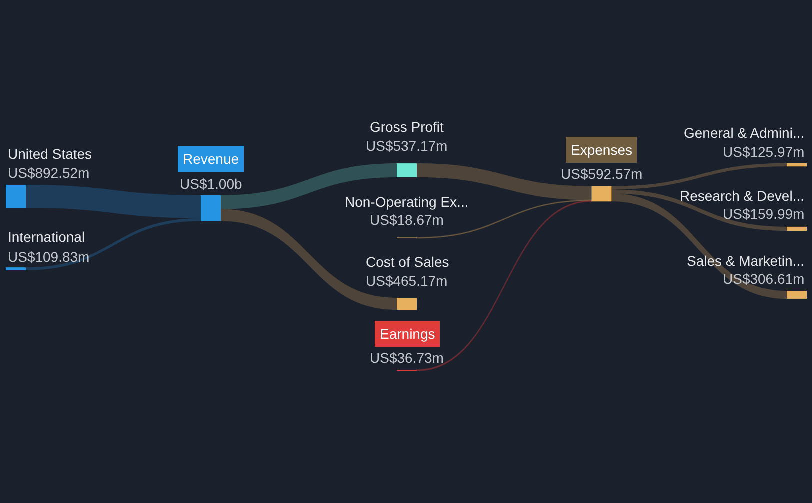 This screenshot has width=812, height=503. I want to click on data-label: US$592.57m, so click(602, 174).